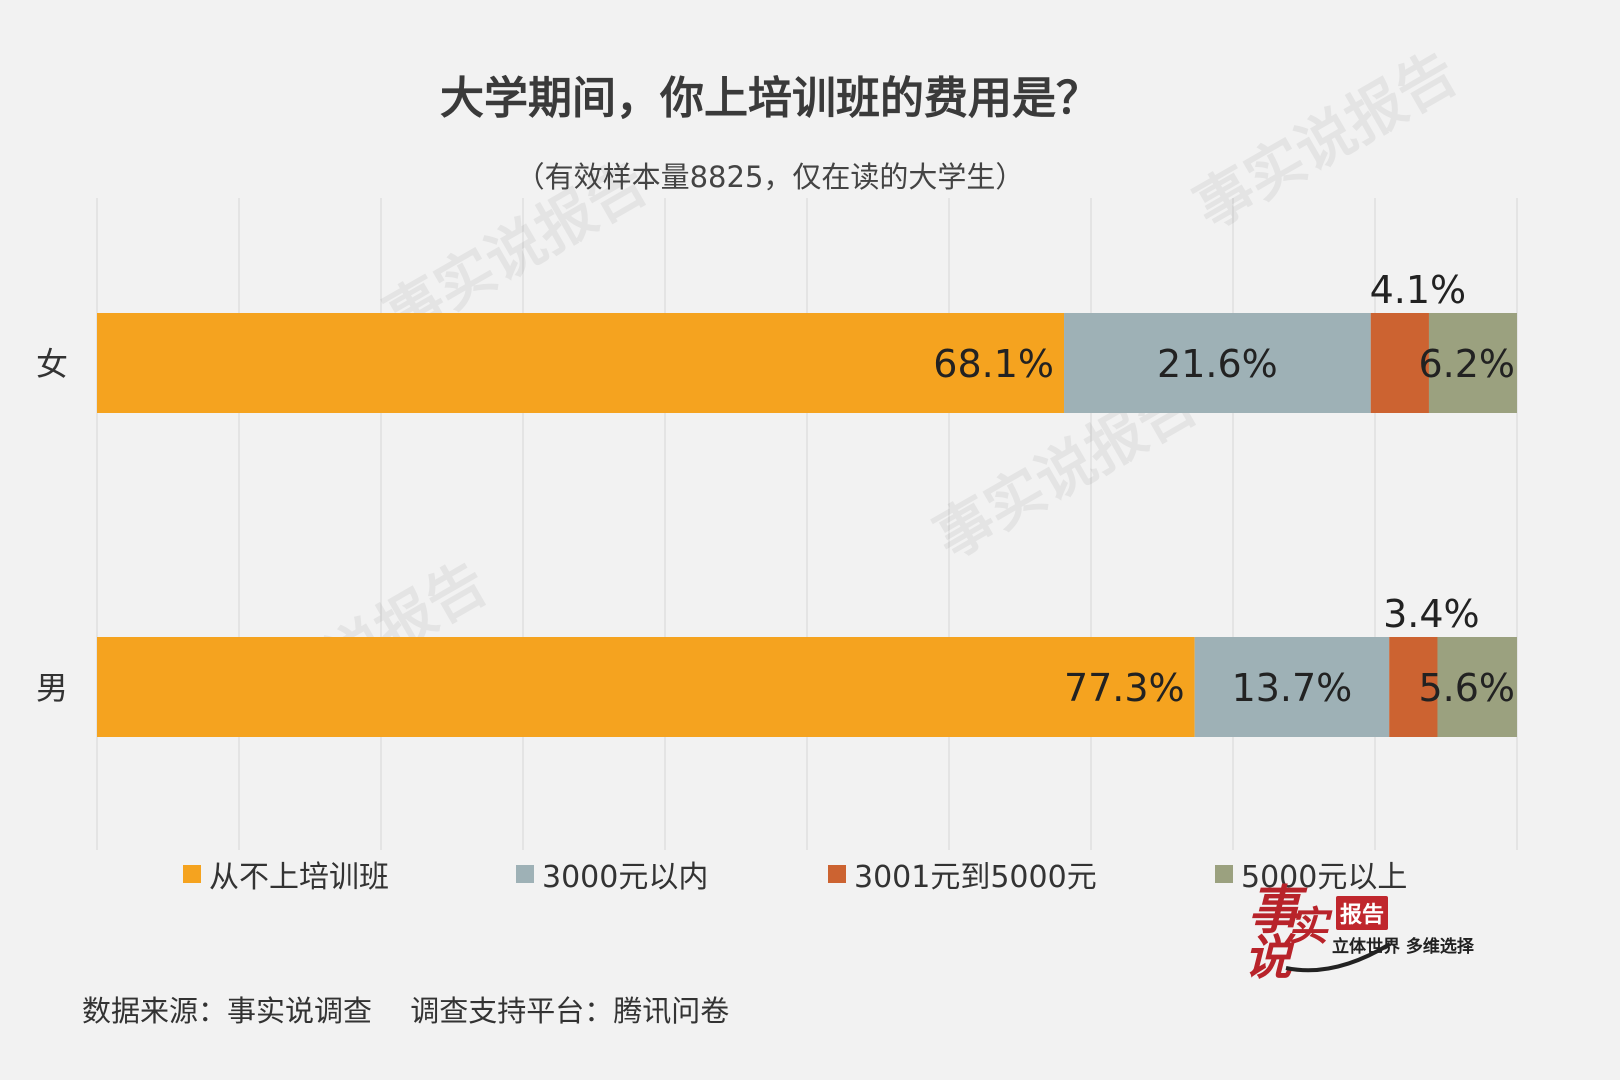 The image size is (1620, 1080). What do you see at coordinates (1325, 140) in the screenshot?
I see `watermark-logo: 事实说报告` at bounding box center [1325, 140].